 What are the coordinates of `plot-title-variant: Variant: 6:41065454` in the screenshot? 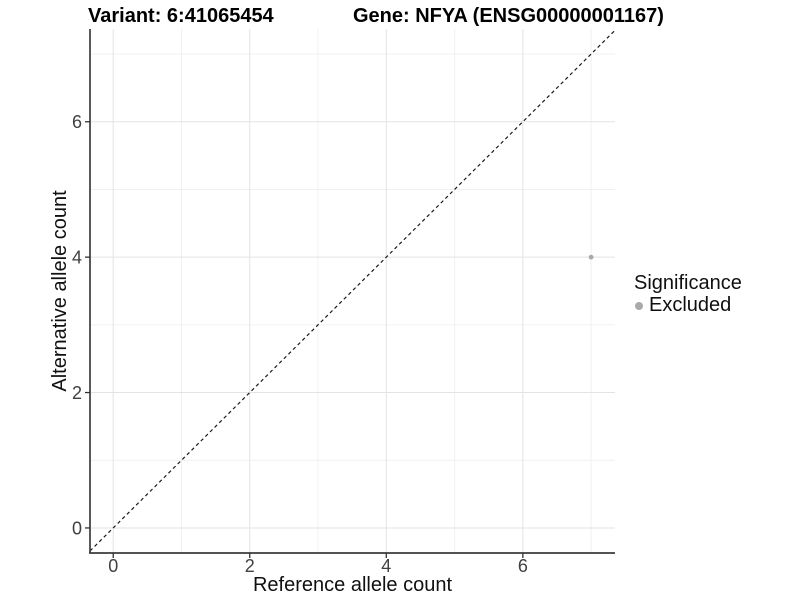 It's located at (181, 16).